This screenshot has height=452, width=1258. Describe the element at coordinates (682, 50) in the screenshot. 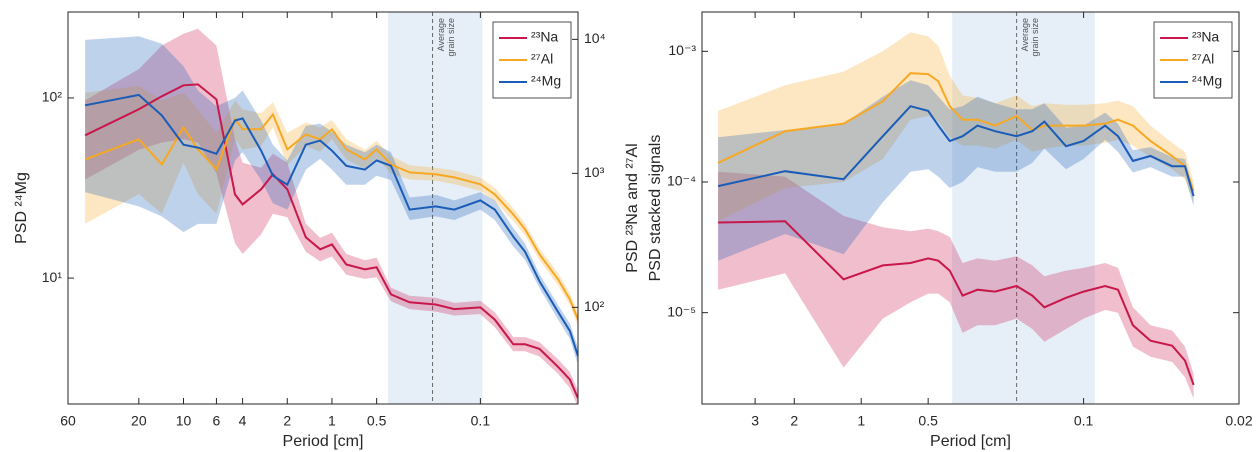

I see `y-tick-label: 10⁻³` at that location.